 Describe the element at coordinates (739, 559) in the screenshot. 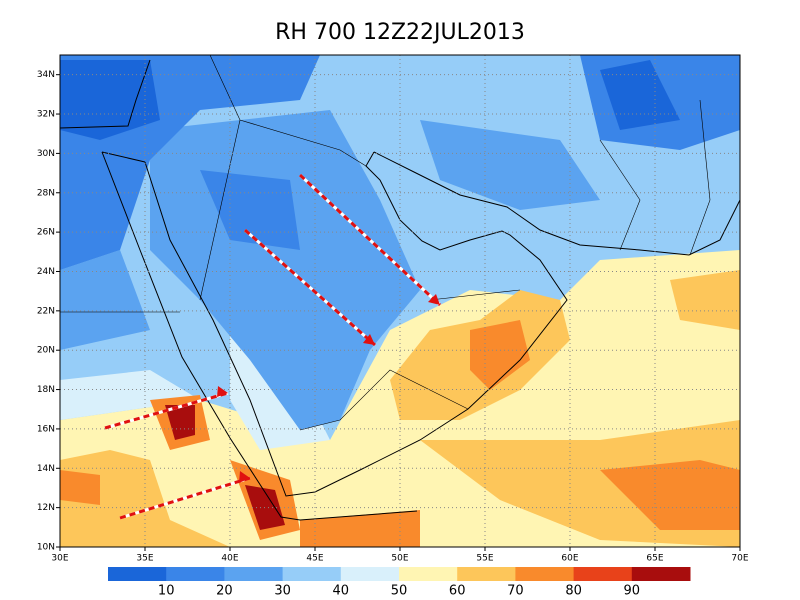

I see `x-tick-label: 70E` at that location.